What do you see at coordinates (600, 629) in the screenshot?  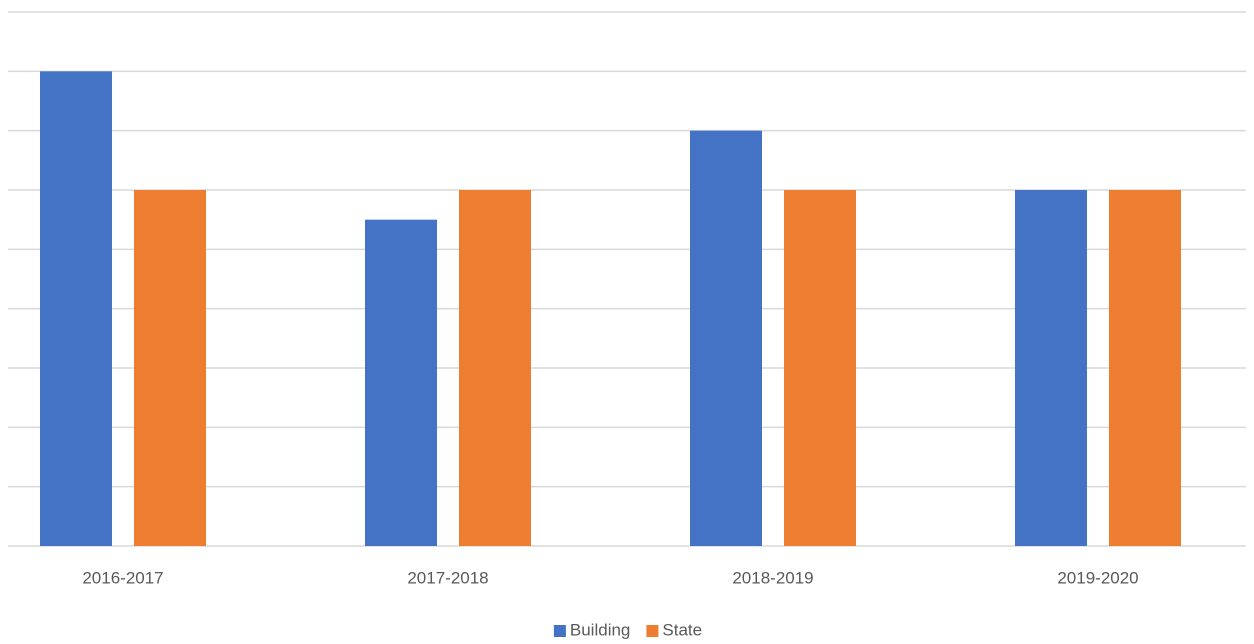 I see `legend-label: Building` at bounding box center [600, 629].